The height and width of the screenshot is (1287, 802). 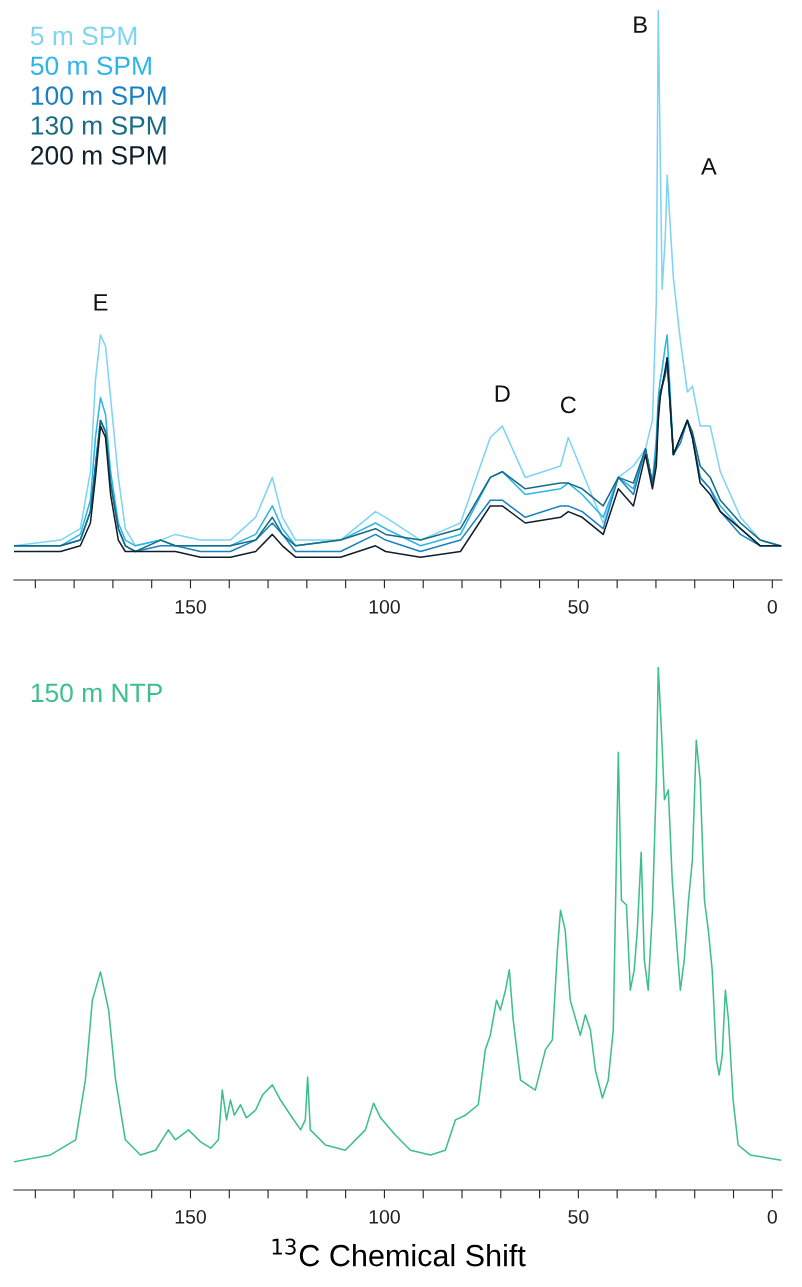 I want to click on annotation: A, so click(x=709, y=166).